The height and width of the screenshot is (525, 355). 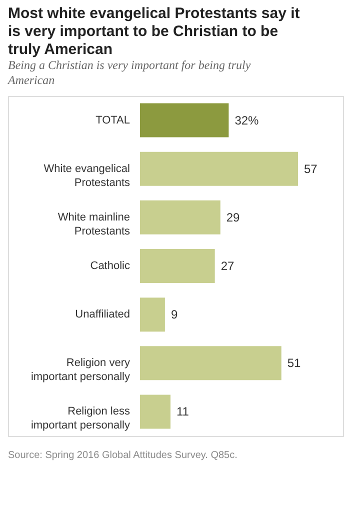 What do you see at coordinates (227, 266) in the screenshot?
I see `data-label: 27` at bounding box center [227, 266].